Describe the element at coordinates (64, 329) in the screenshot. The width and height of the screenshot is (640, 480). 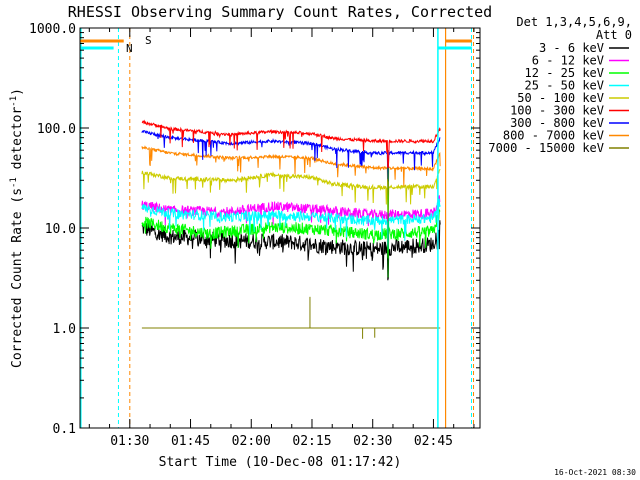
I see `y-tick-label: 1.0` at that location.